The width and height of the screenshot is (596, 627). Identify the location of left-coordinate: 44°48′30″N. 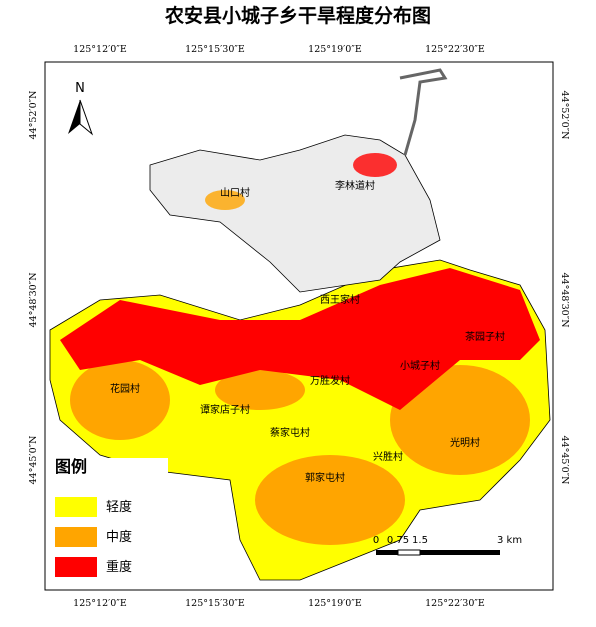
(33, 299).